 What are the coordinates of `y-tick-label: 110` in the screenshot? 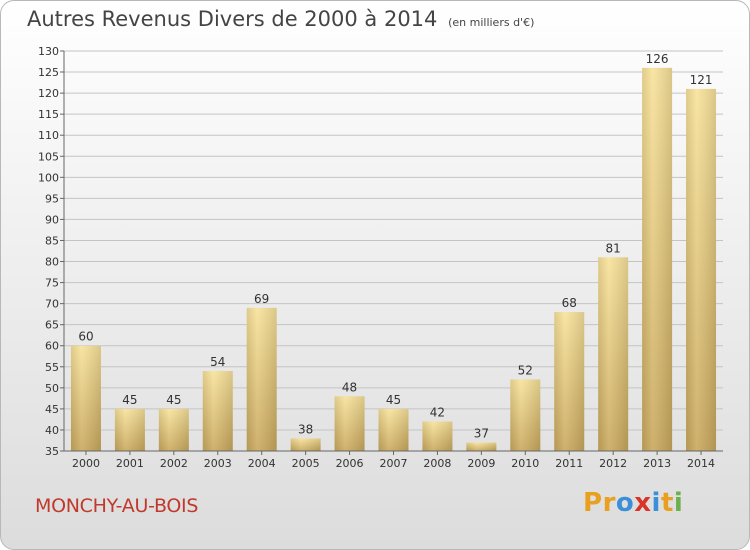 It's located at (48, 135).